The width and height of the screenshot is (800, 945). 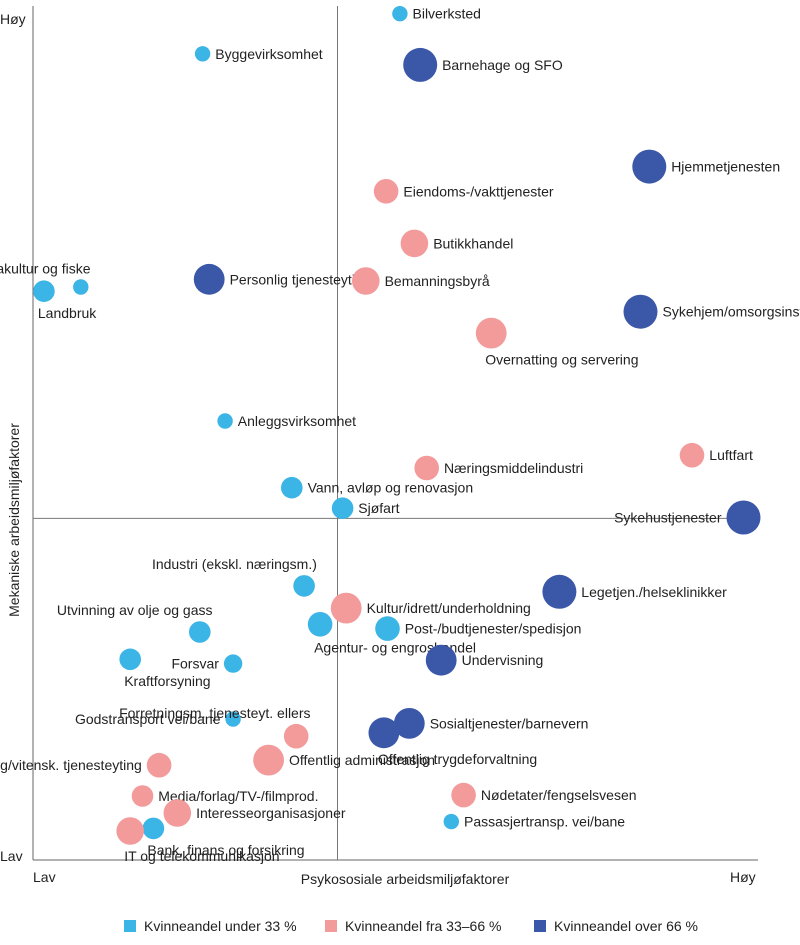 I want to click on point-industri-ekskl-næringsm, so click(x=304, y=586).